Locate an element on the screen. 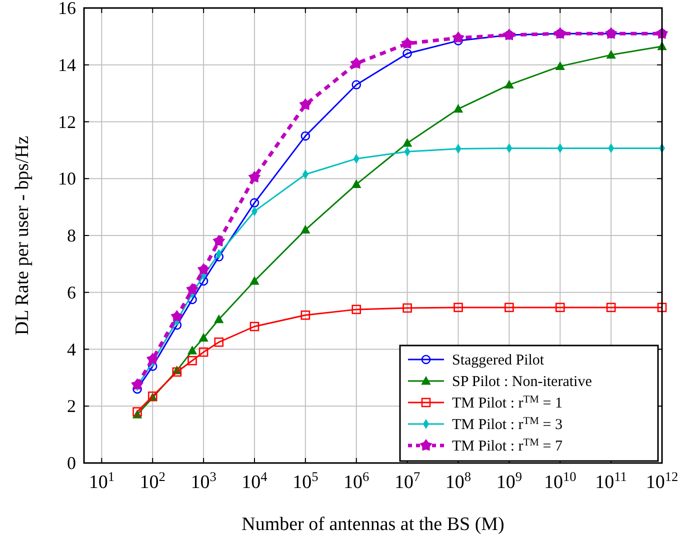  y-tick-label: 8 is located at coordinates (71, 236).